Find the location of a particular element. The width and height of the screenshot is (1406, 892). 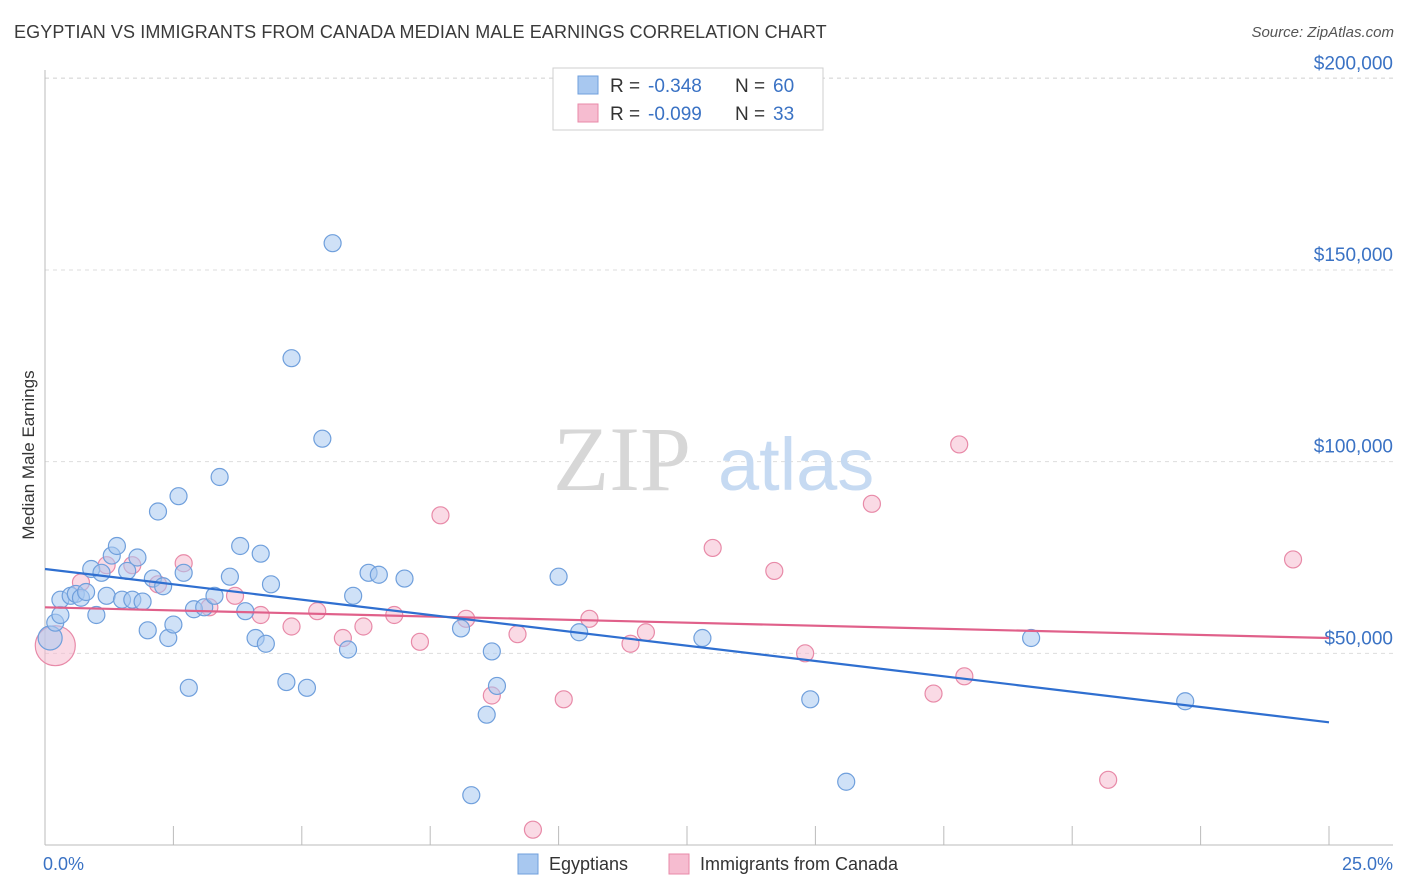

stats-n-value-egyptians: 60 is located at coordinates (783, 86).